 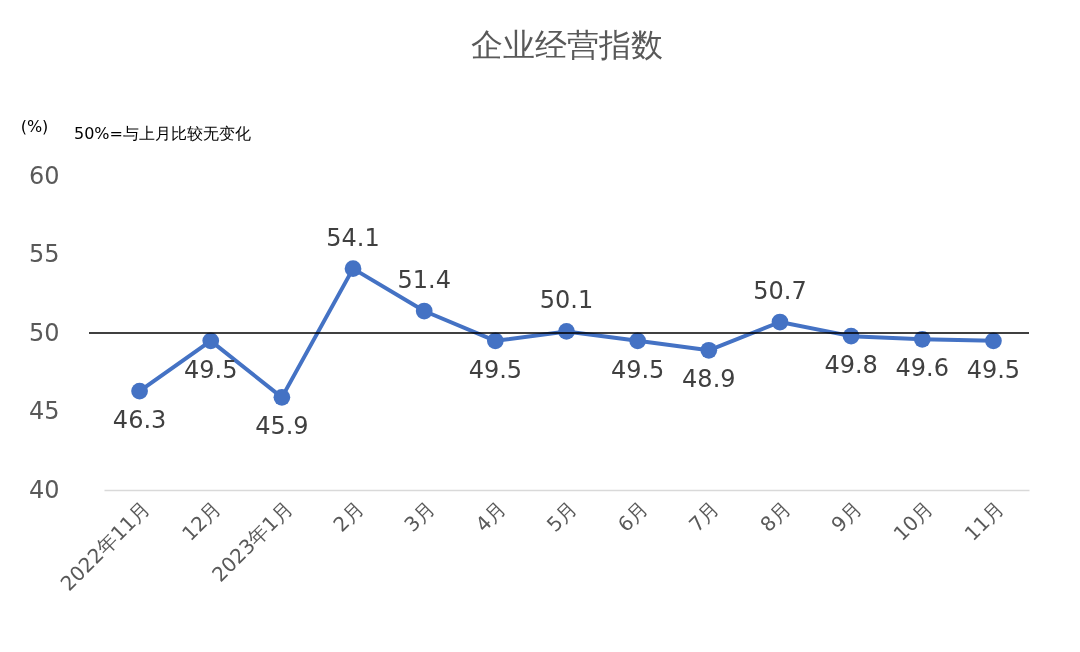 I want to click on x-tick-label: 3月, so click(x=419, y=516).